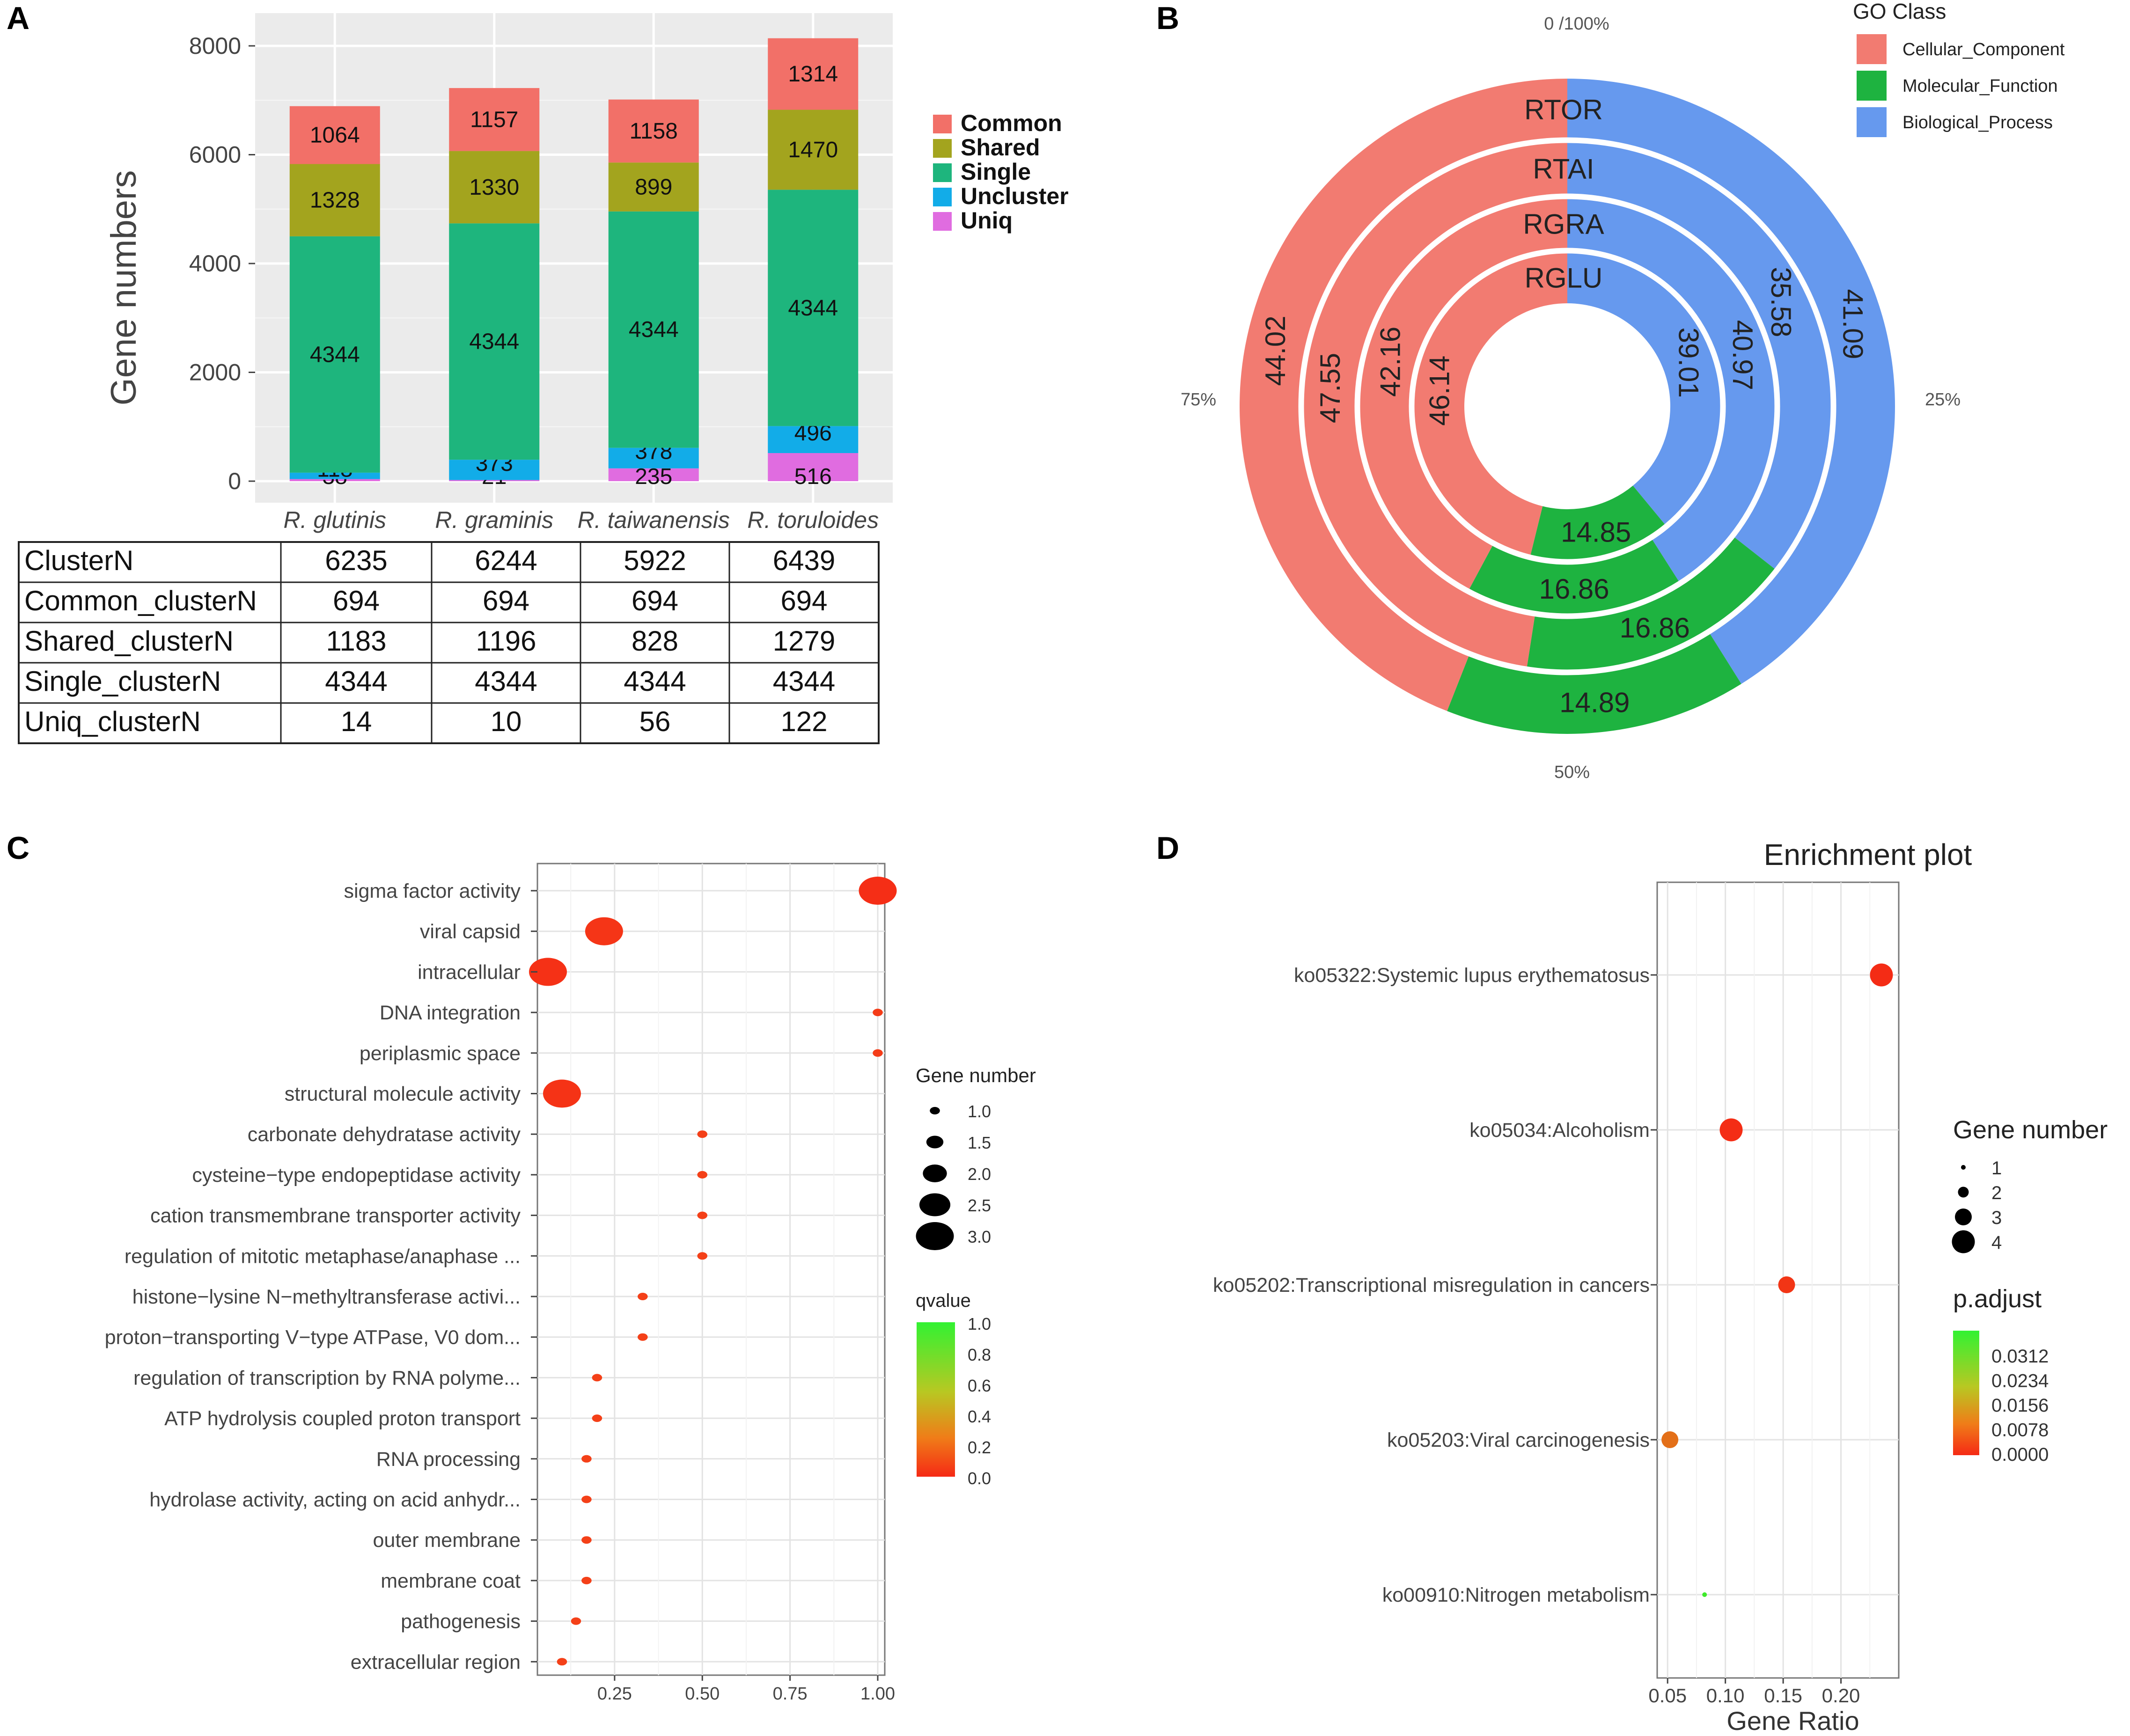 The height and width of the screenshot is (1736, 2130). Describe the element at coordinates (432, 891) in the screenshot. I see `term-label: sigma factor activity` at that location.